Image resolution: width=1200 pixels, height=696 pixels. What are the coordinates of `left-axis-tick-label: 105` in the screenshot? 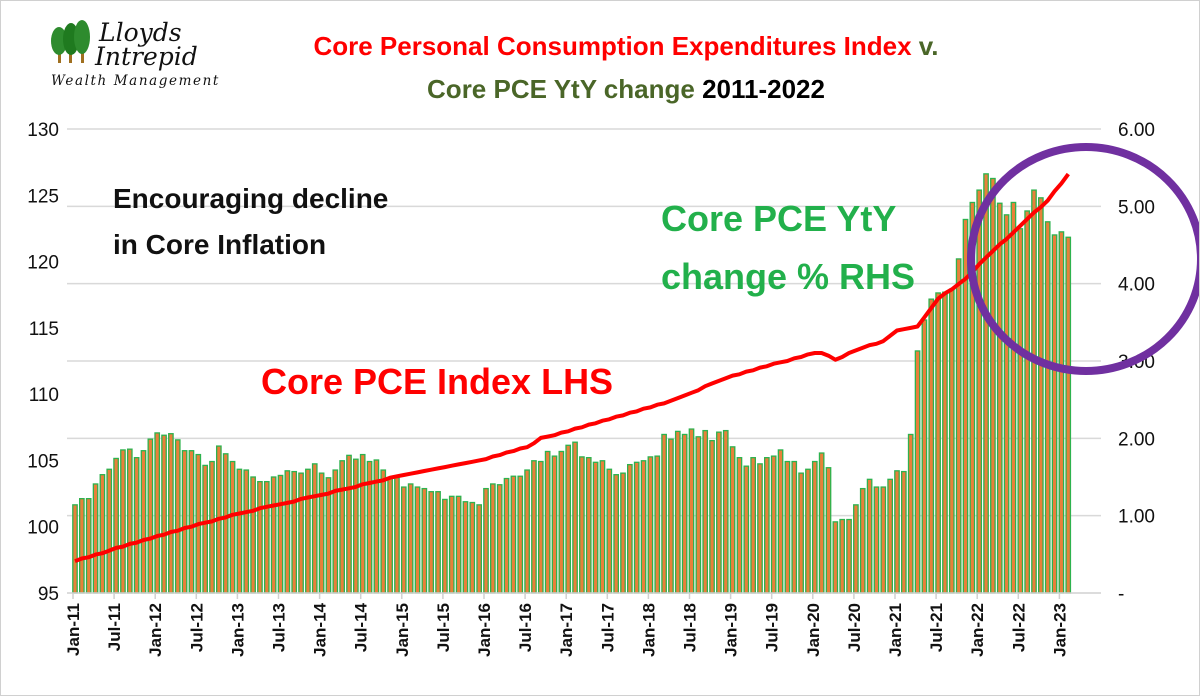 It's located at (43, 461).